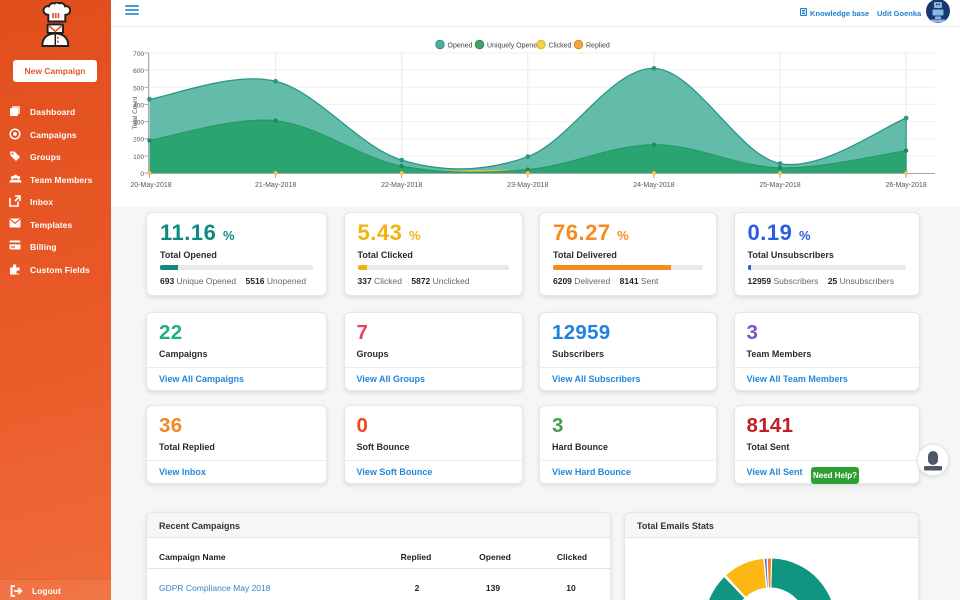 The height and width of the screenshot is (600, 960). Describe the element at coordinates (142, 174) in the screenshot. I see `svg-text: 0` at that location.